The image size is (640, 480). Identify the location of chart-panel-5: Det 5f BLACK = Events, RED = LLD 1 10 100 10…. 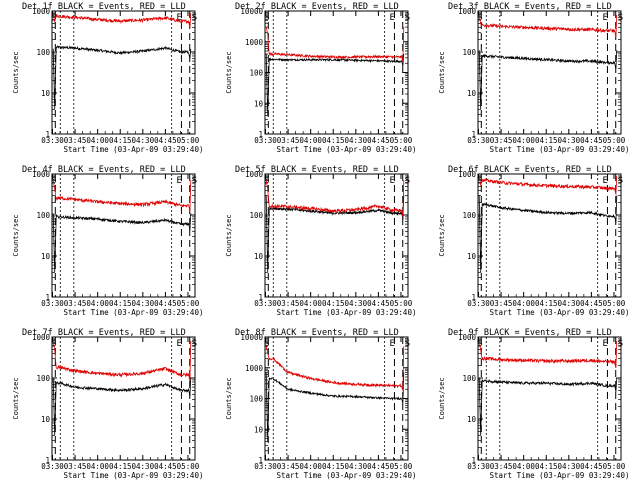
(320, 241).